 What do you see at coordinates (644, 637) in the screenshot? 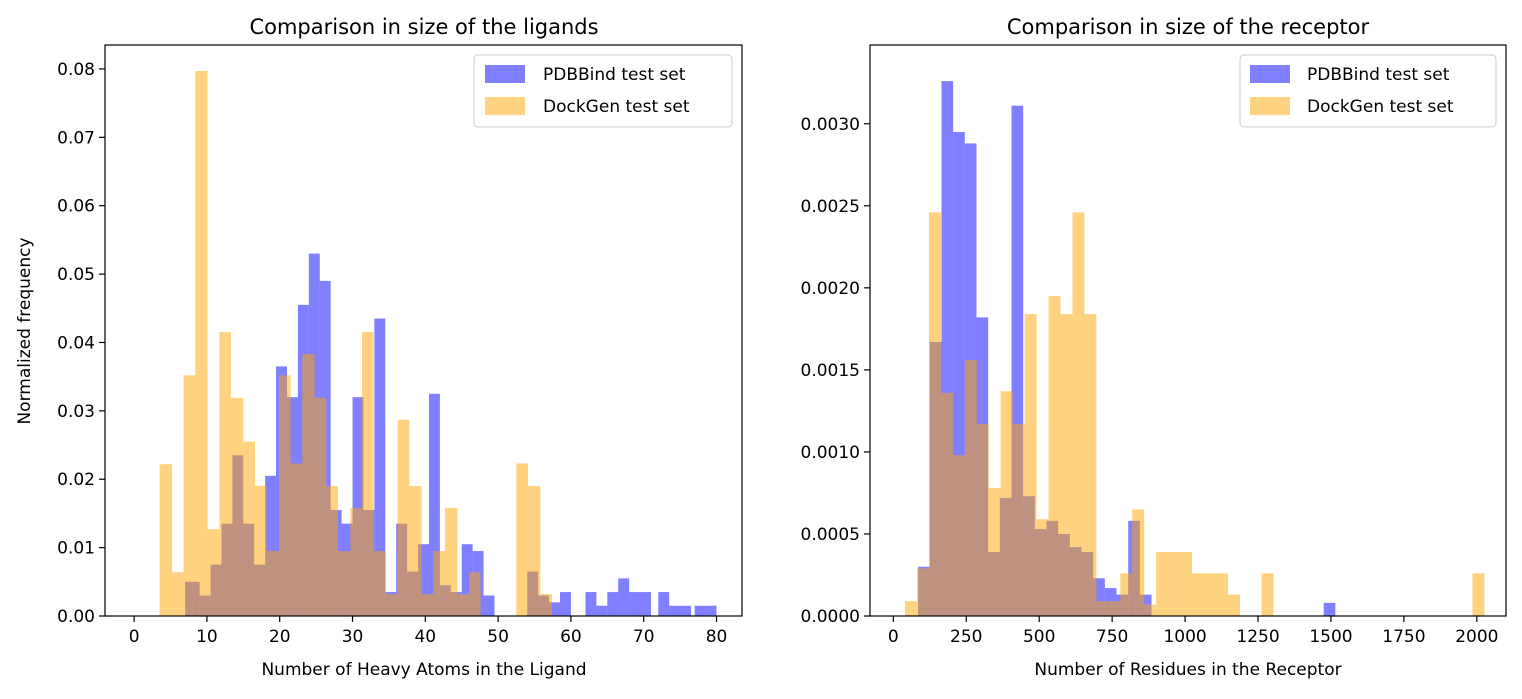
I see `x-tick-label: 70` at bounding box center [644, 637].